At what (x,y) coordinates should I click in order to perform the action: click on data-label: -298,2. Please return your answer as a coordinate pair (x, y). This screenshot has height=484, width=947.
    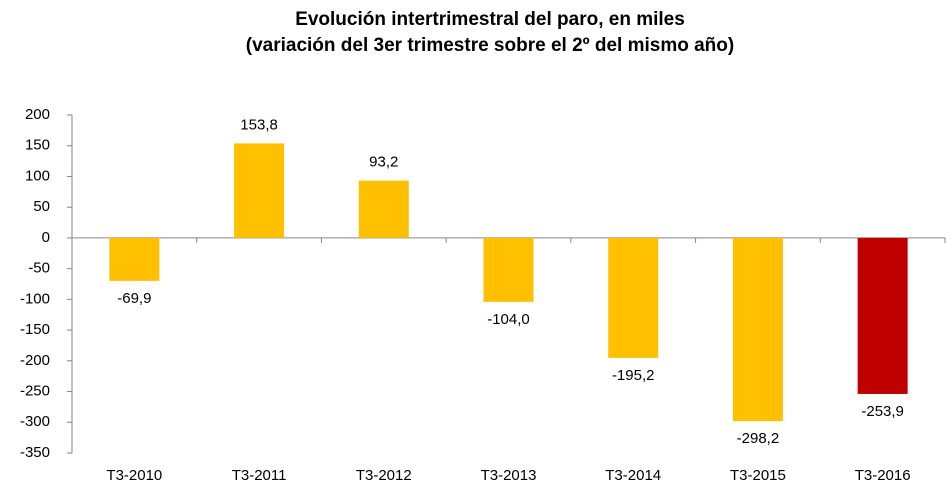
    Looking at the image, I should click on (758, 438).